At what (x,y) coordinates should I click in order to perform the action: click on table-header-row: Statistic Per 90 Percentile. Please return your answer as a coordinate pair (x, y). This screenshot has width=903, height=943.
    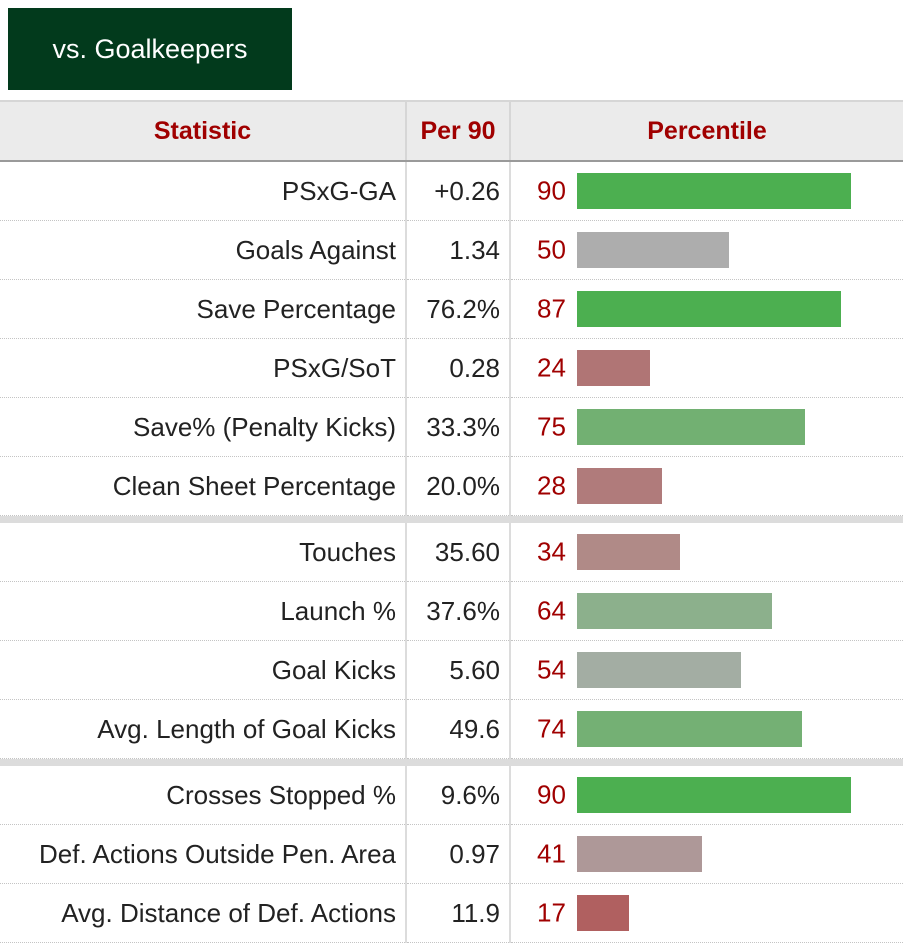
    Looking at the image, I should click on (451, 131).